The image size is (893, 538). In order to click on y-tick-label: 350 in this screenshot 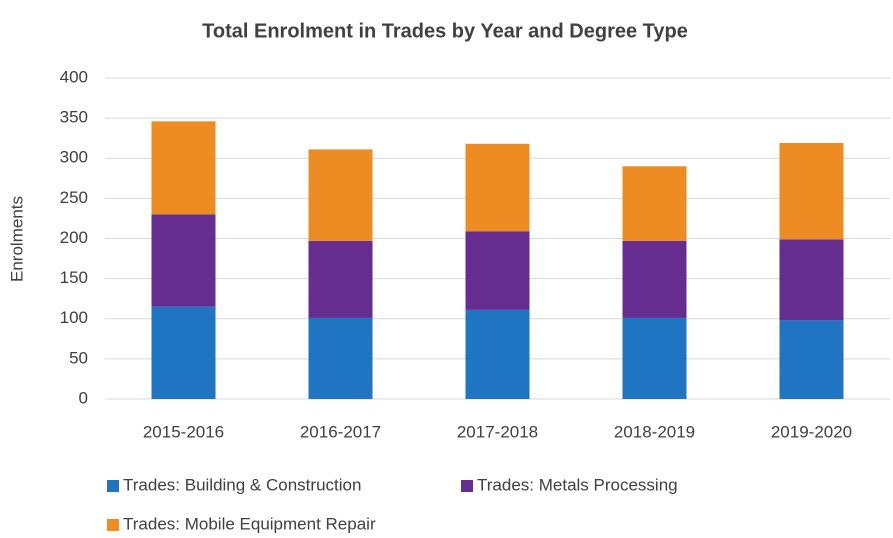, I will do `click(74, 117)`.